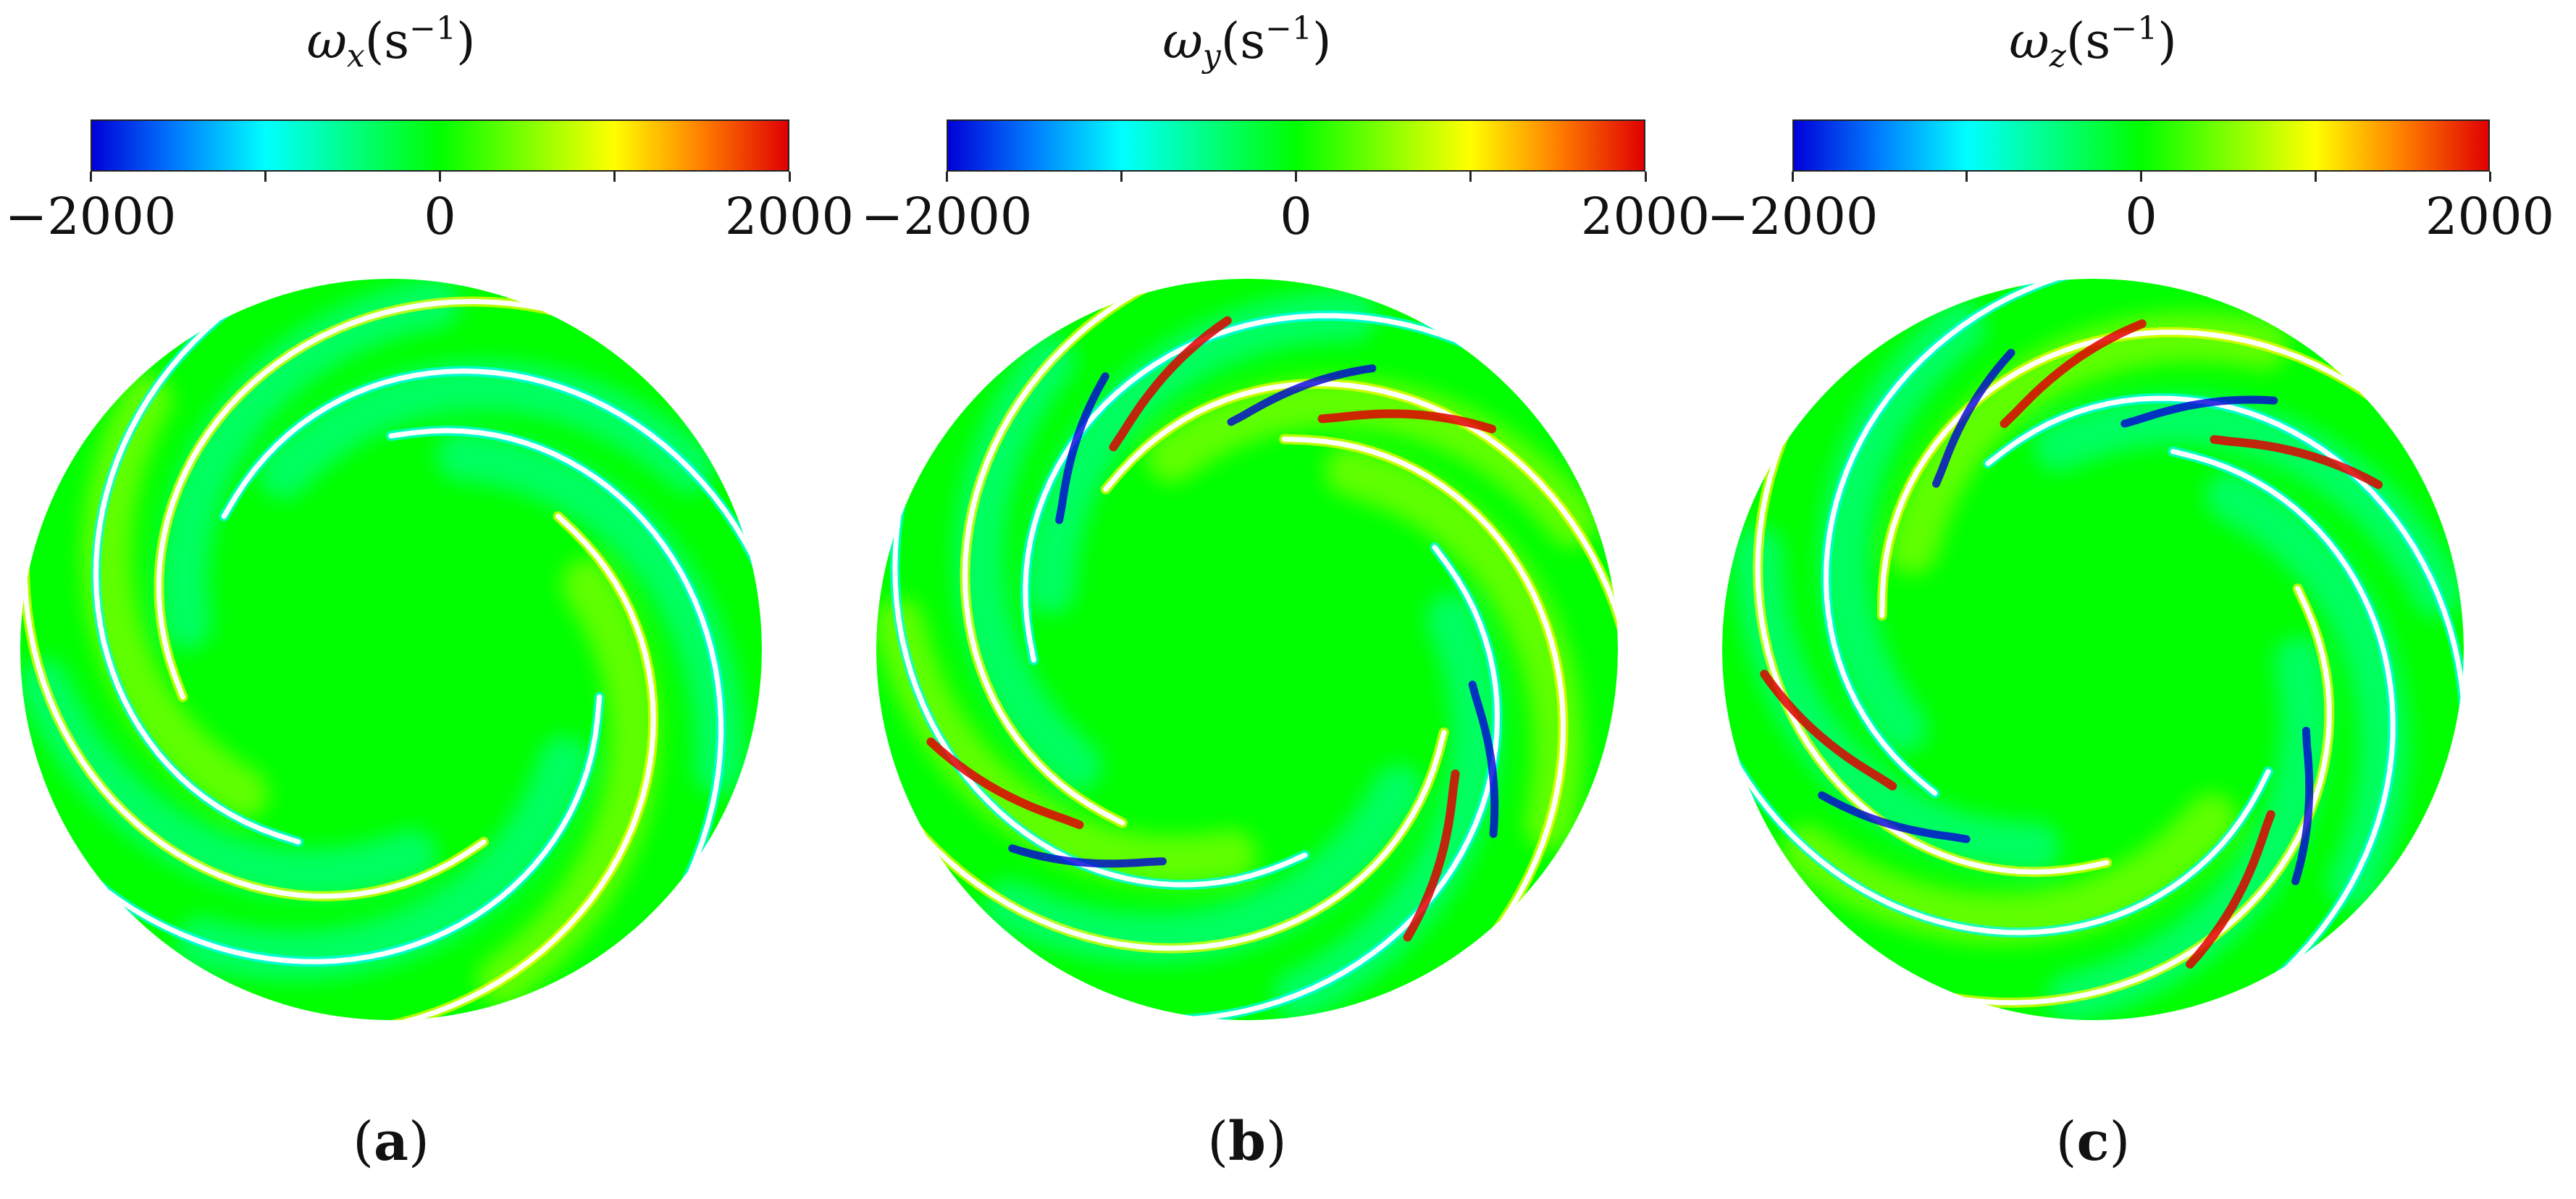  Describe the element at coordinates (391, 1142) in the screenshot. I see `panel-label: (a)` at that location.